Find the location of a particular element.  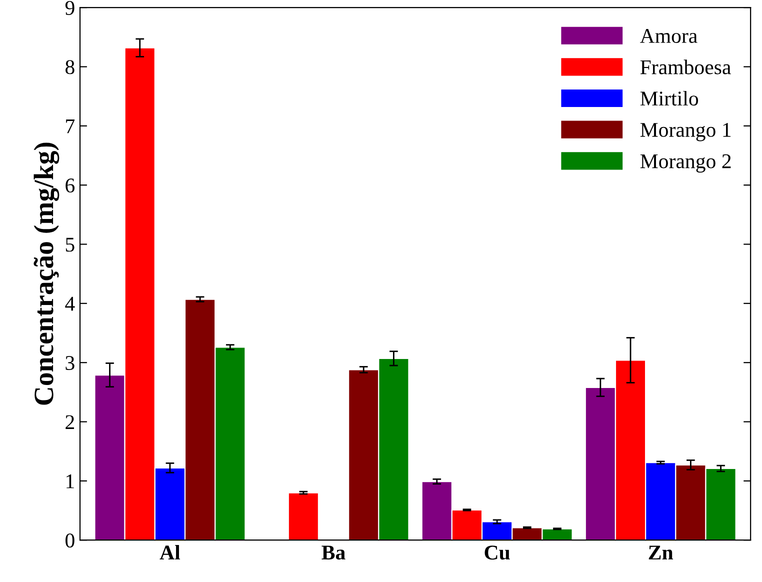

bar is located at coordinates (304, 516).